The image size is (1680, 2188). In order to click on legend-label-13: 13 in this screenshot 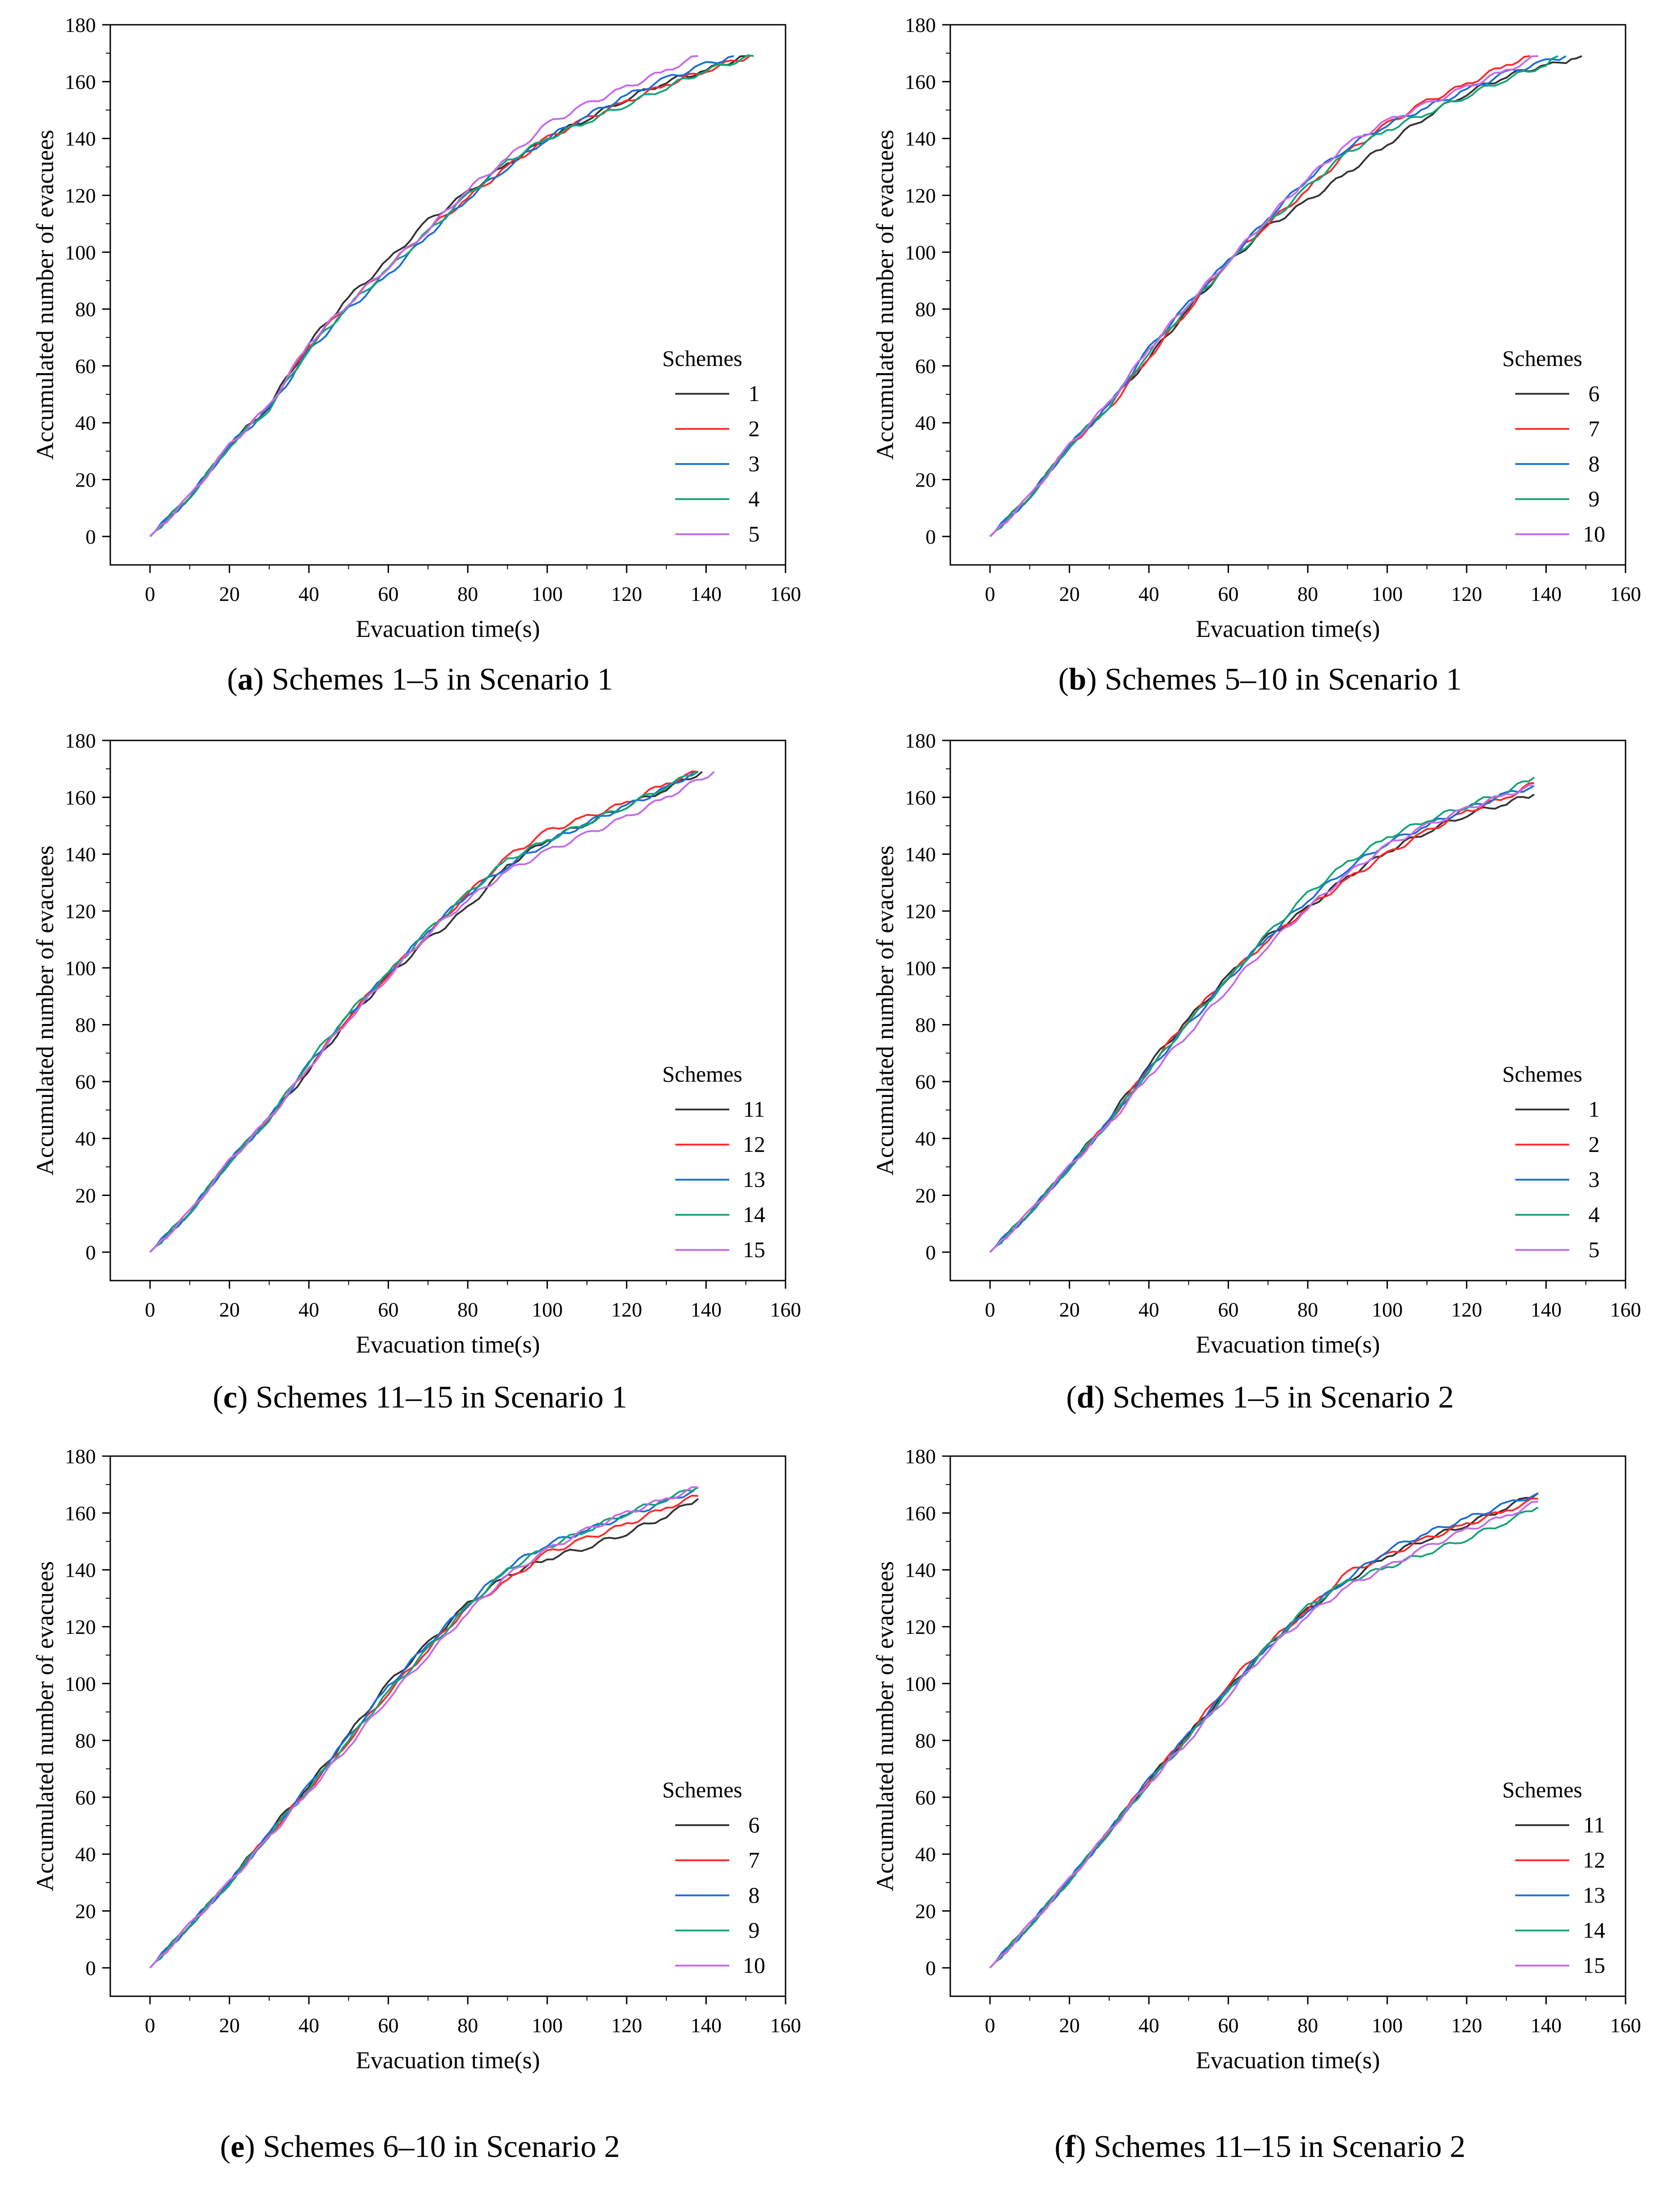, I will do `click(754, 1180)`.